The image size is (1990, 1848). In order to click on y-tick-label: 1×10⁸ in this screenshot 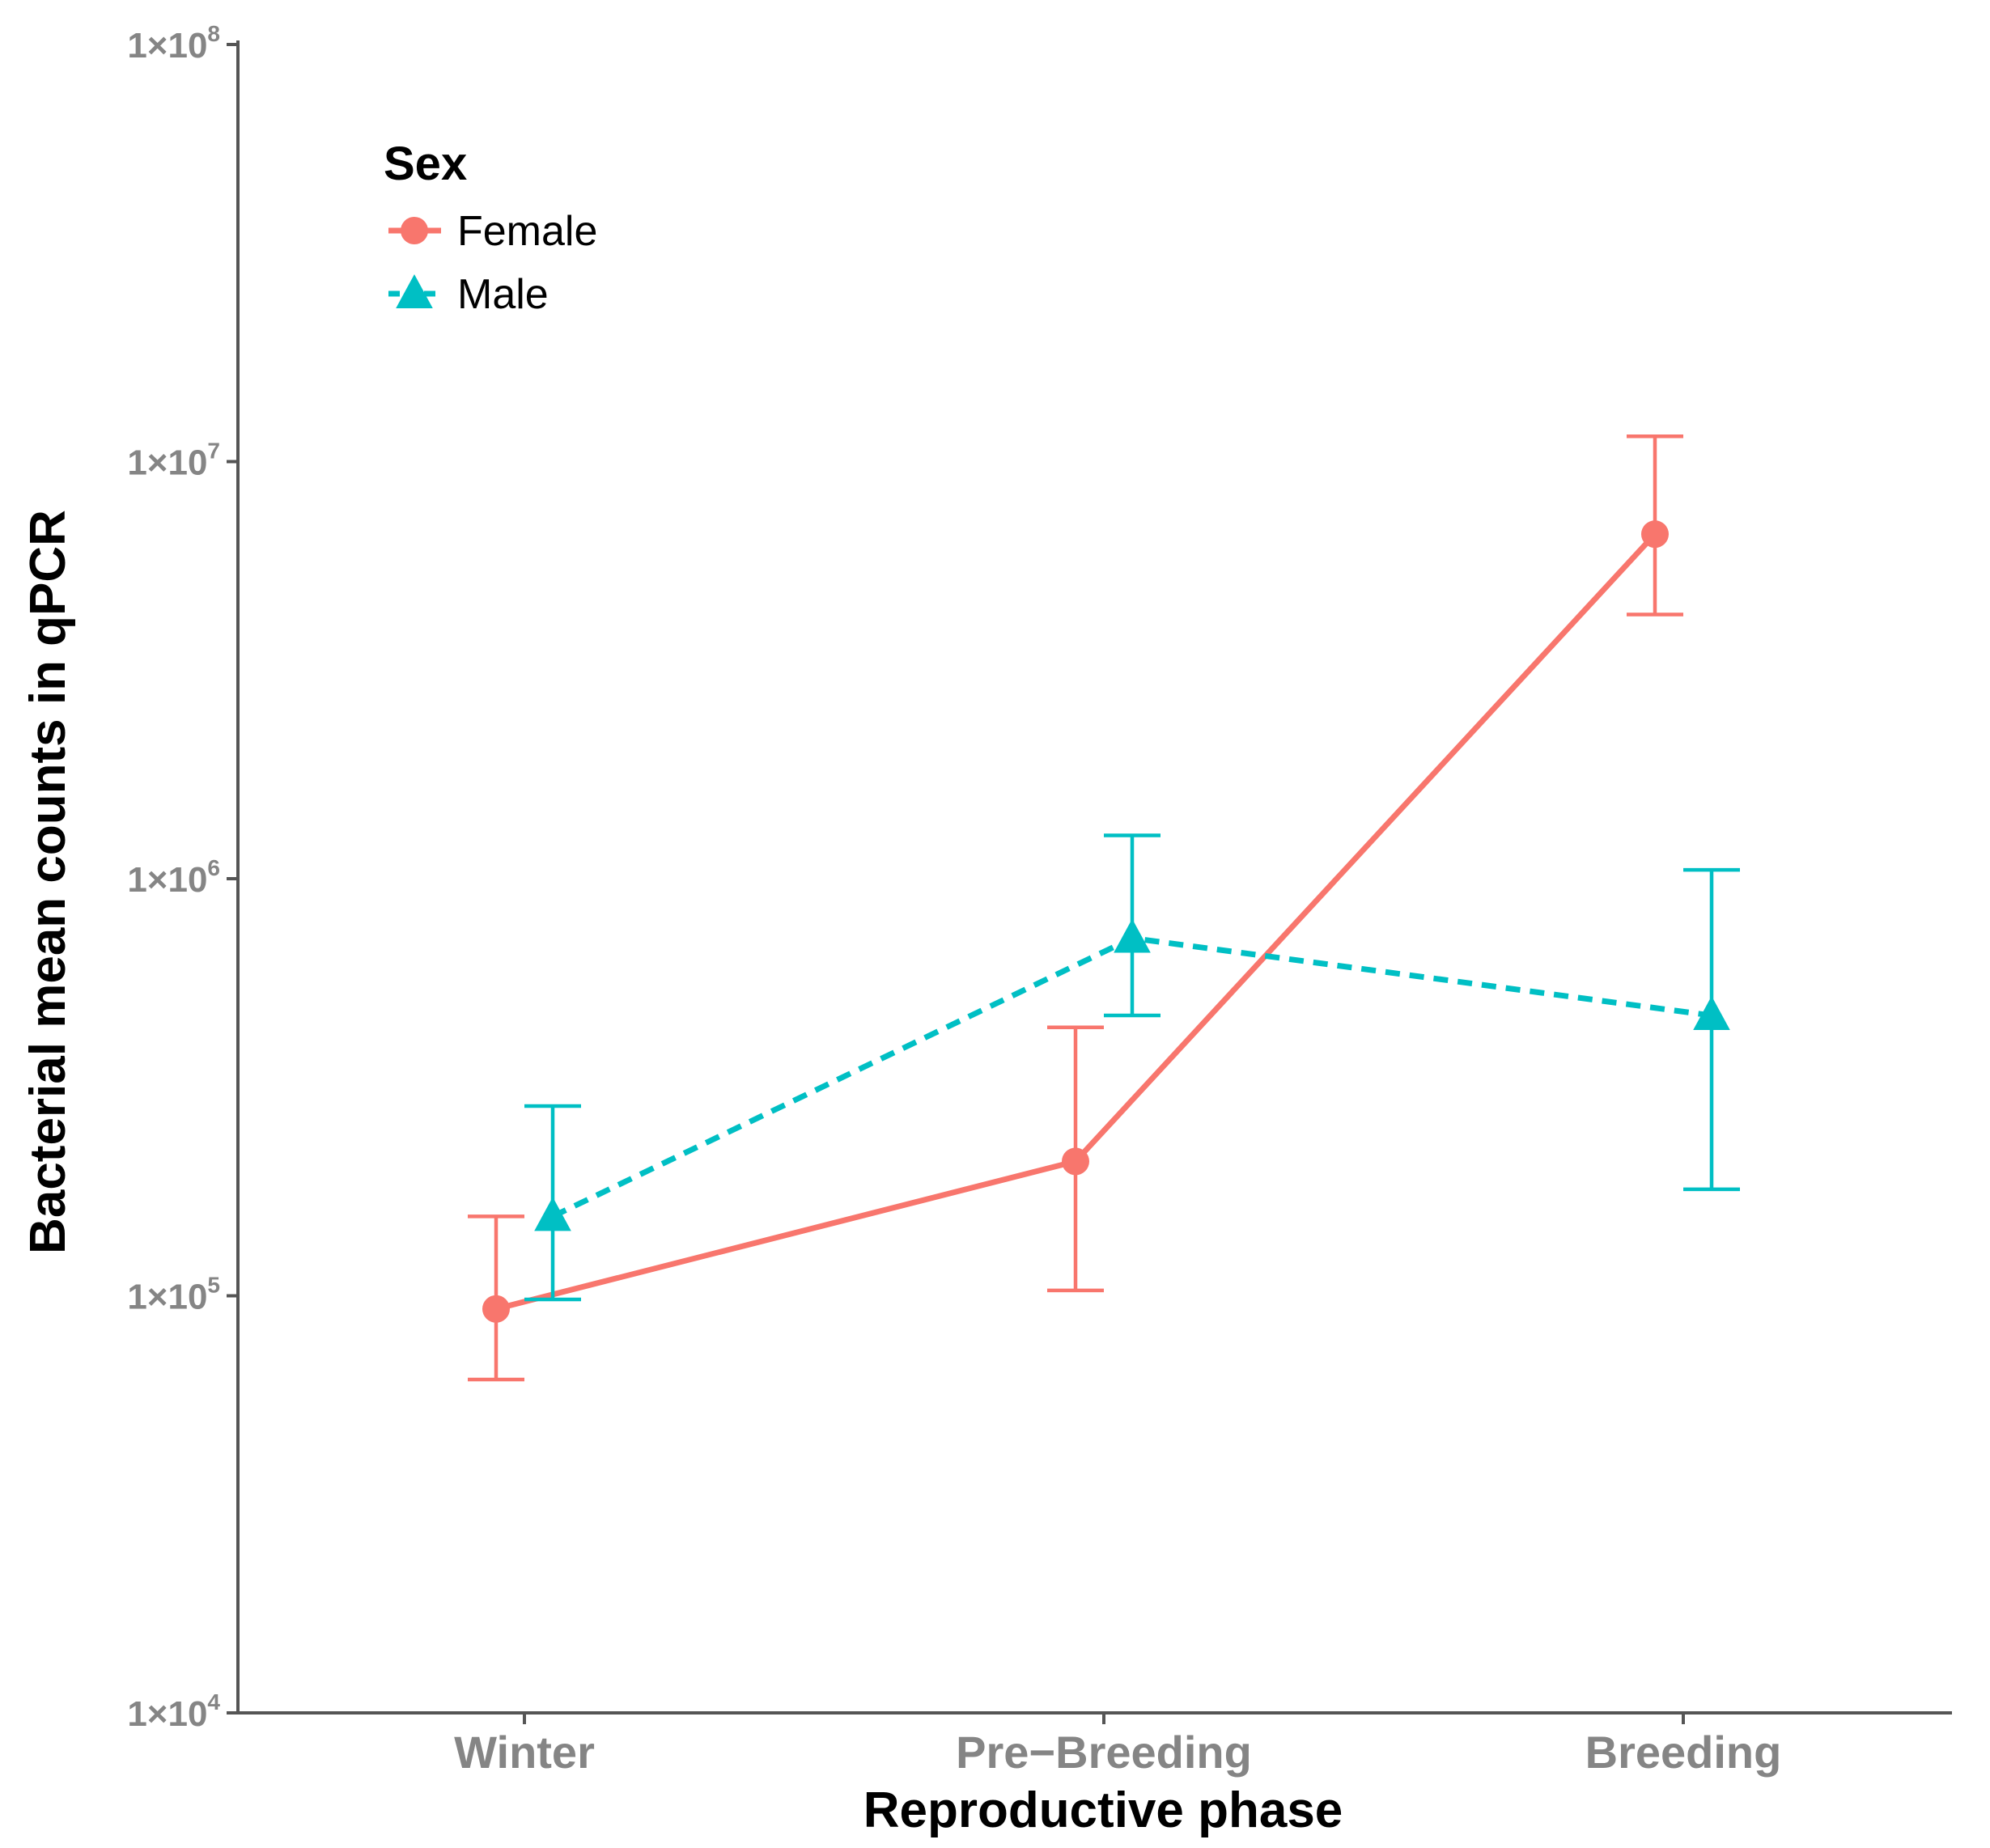, I will do `click(173, 43)`.